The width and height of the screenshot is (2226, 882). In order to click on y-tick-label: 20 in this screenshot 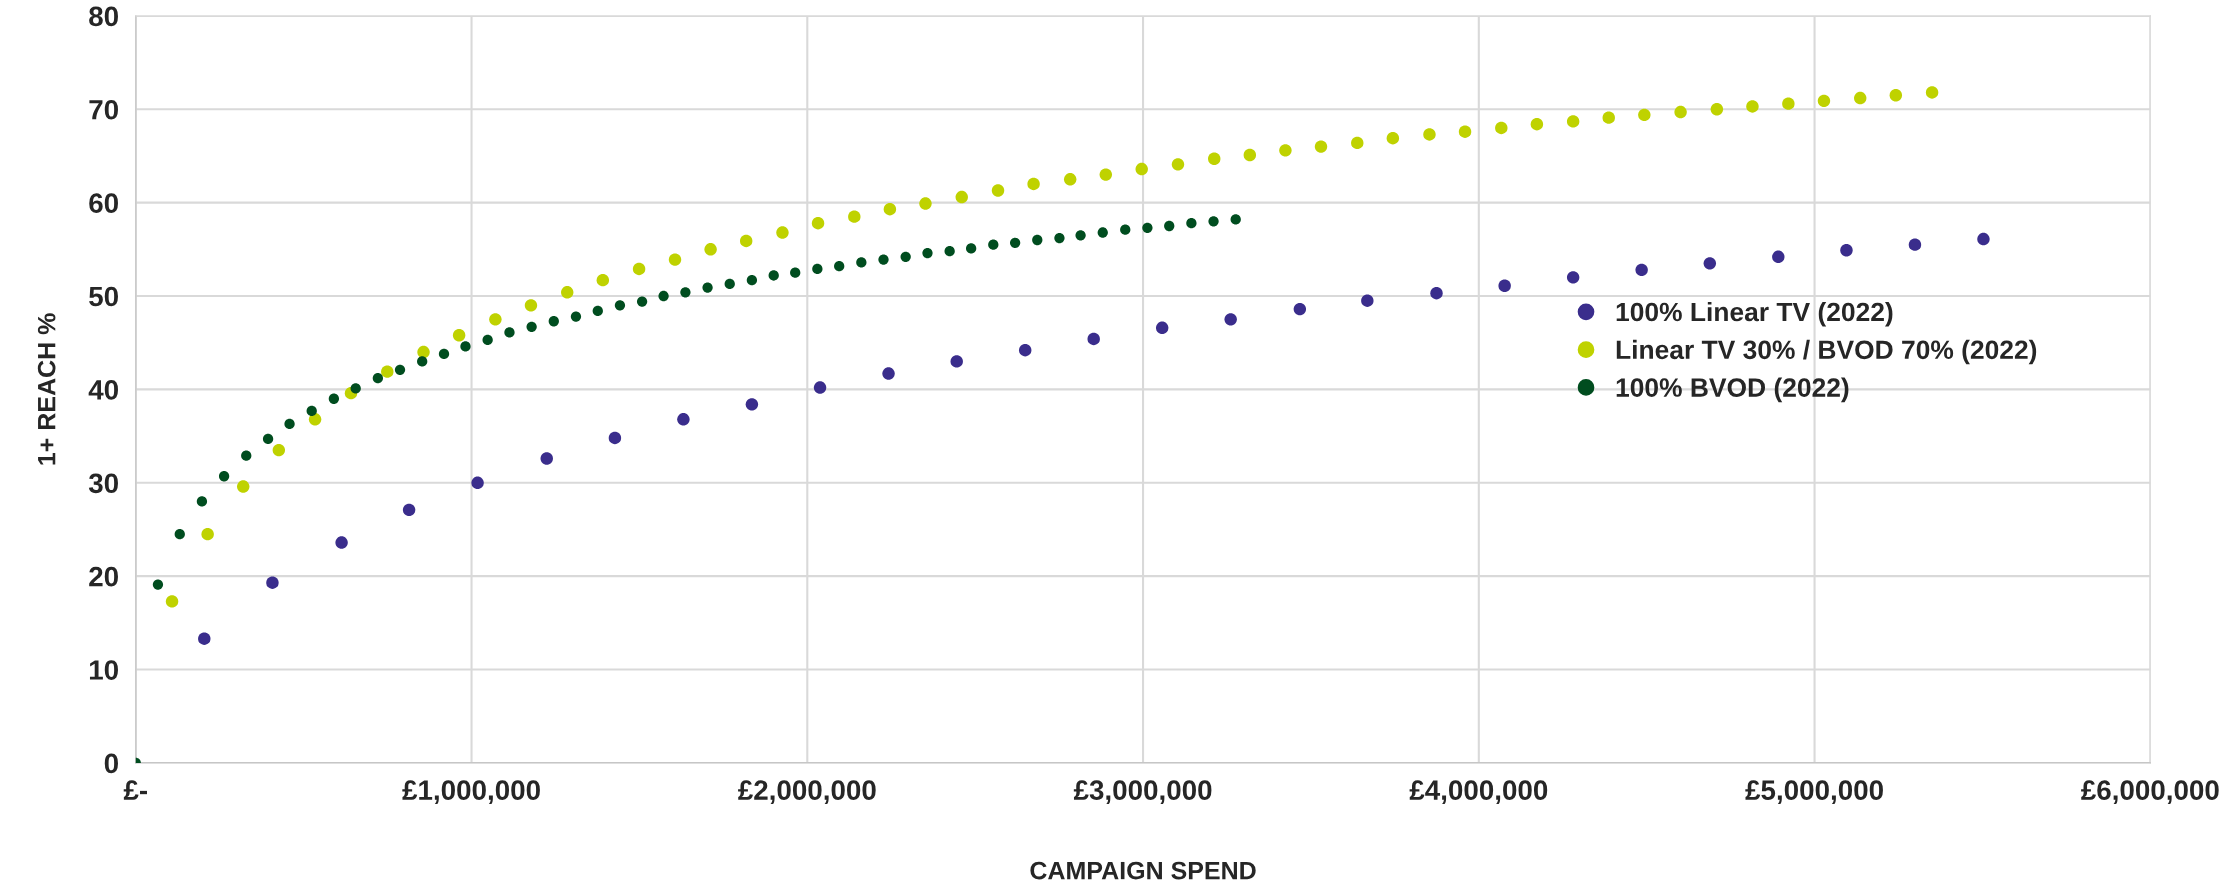, I will do `click(103, 576)`.